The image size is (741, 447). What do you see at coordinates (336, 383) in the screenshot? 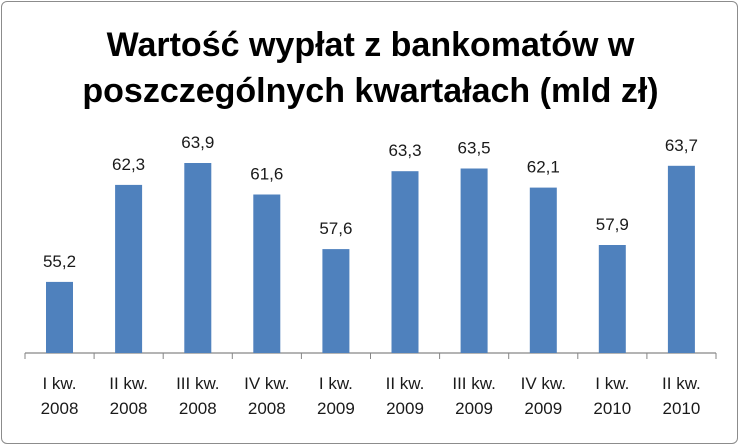
I see `x-tick-label-4-line-1: I kw.` at bounding box center [336, 383].